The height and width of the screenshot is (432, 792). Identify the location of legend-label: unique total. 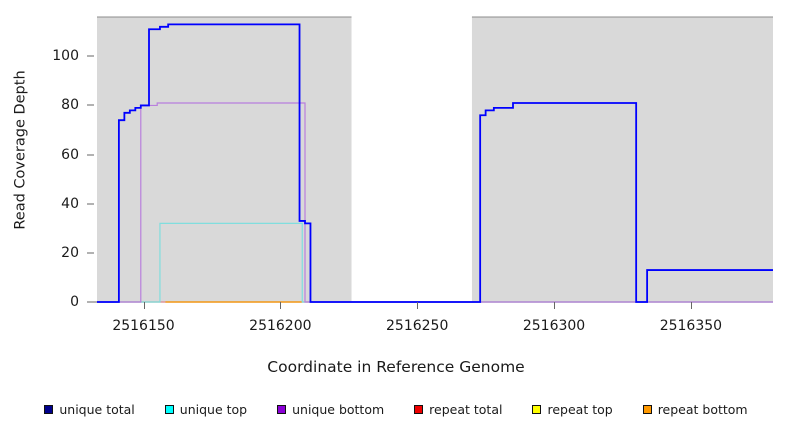
(97, 409).